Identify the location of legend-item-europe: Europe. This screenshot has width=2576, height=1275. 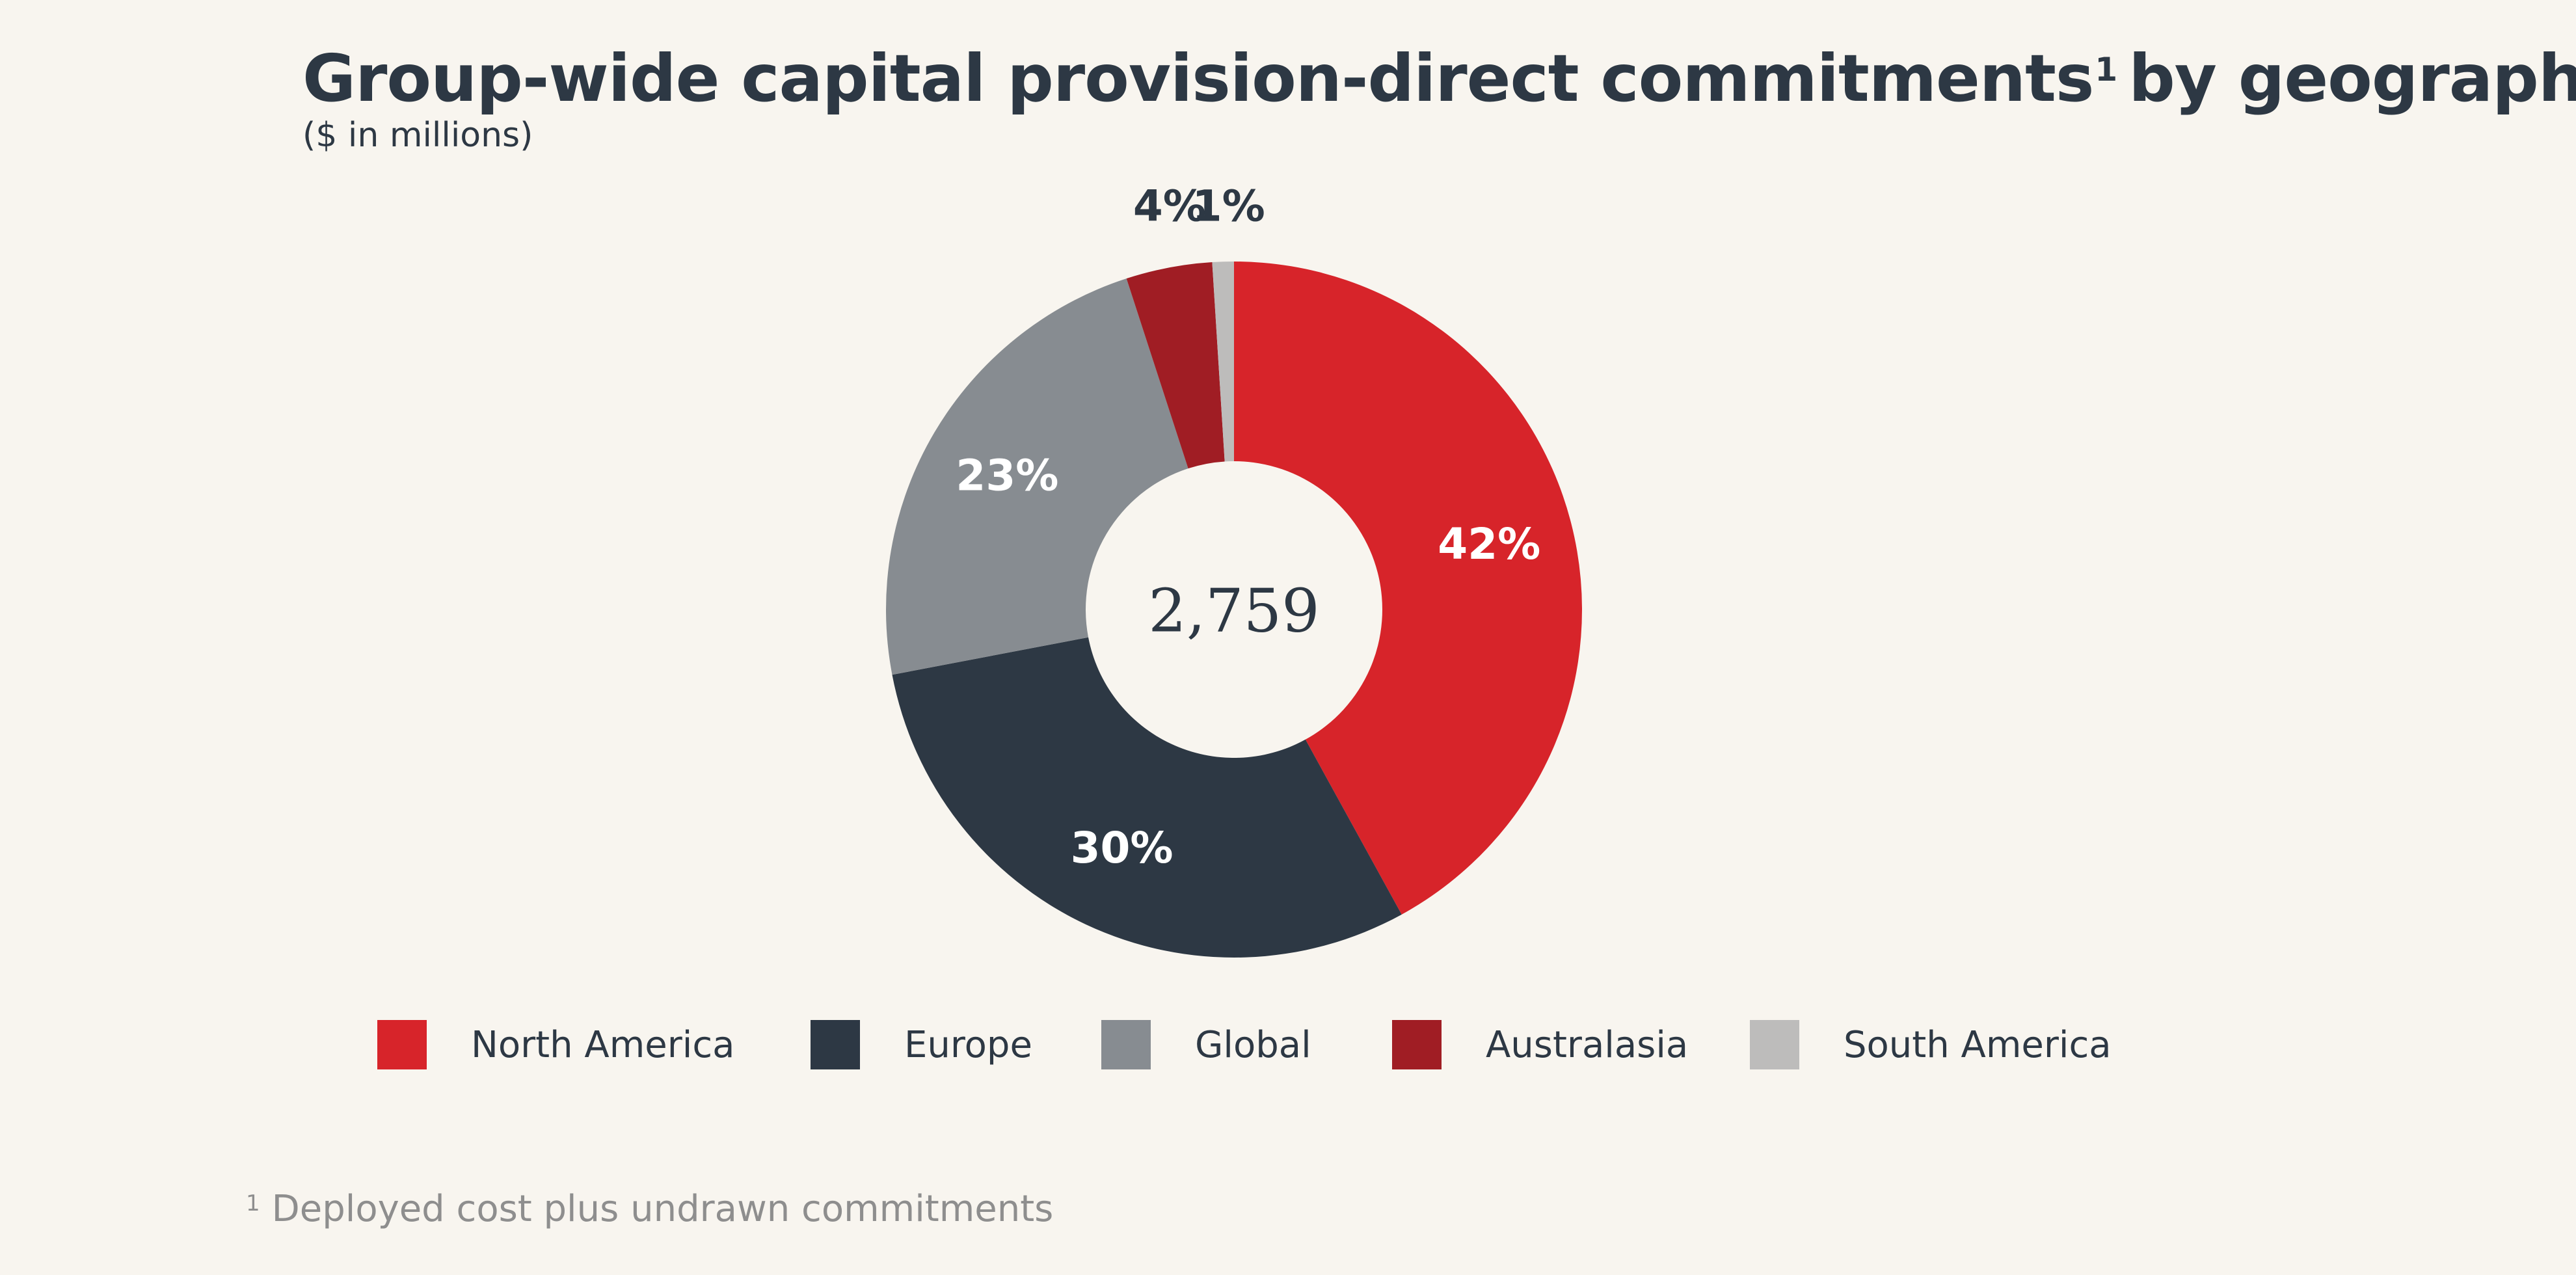
(921, 1044).